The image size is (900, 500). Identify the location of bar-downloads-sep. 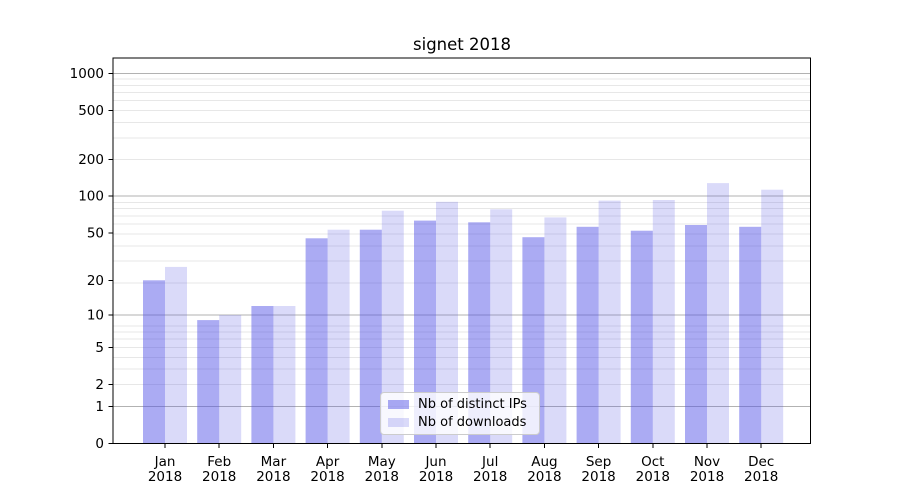
(609, 322).